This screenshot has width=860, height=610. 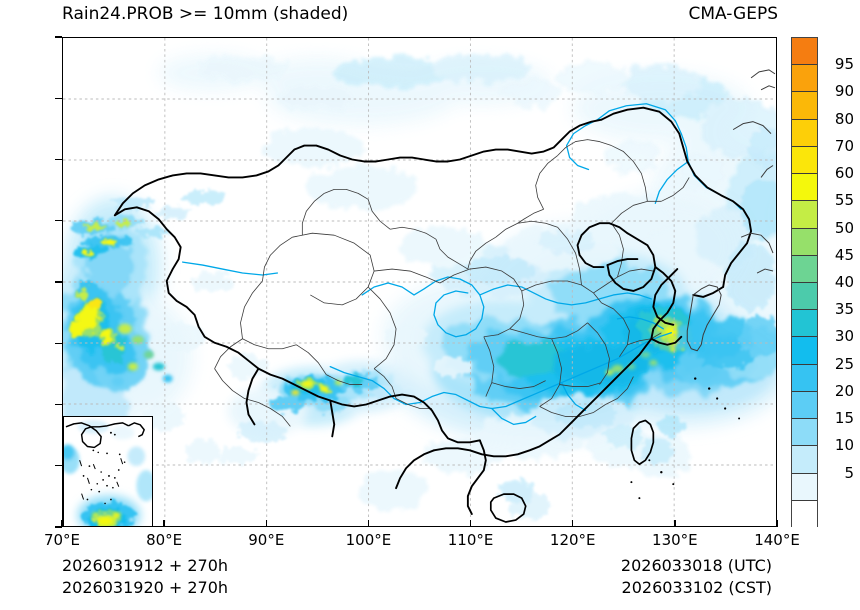 I want to click on footer-valid-time-cst: 2026033102 (CST), so click(x=696, y=587).